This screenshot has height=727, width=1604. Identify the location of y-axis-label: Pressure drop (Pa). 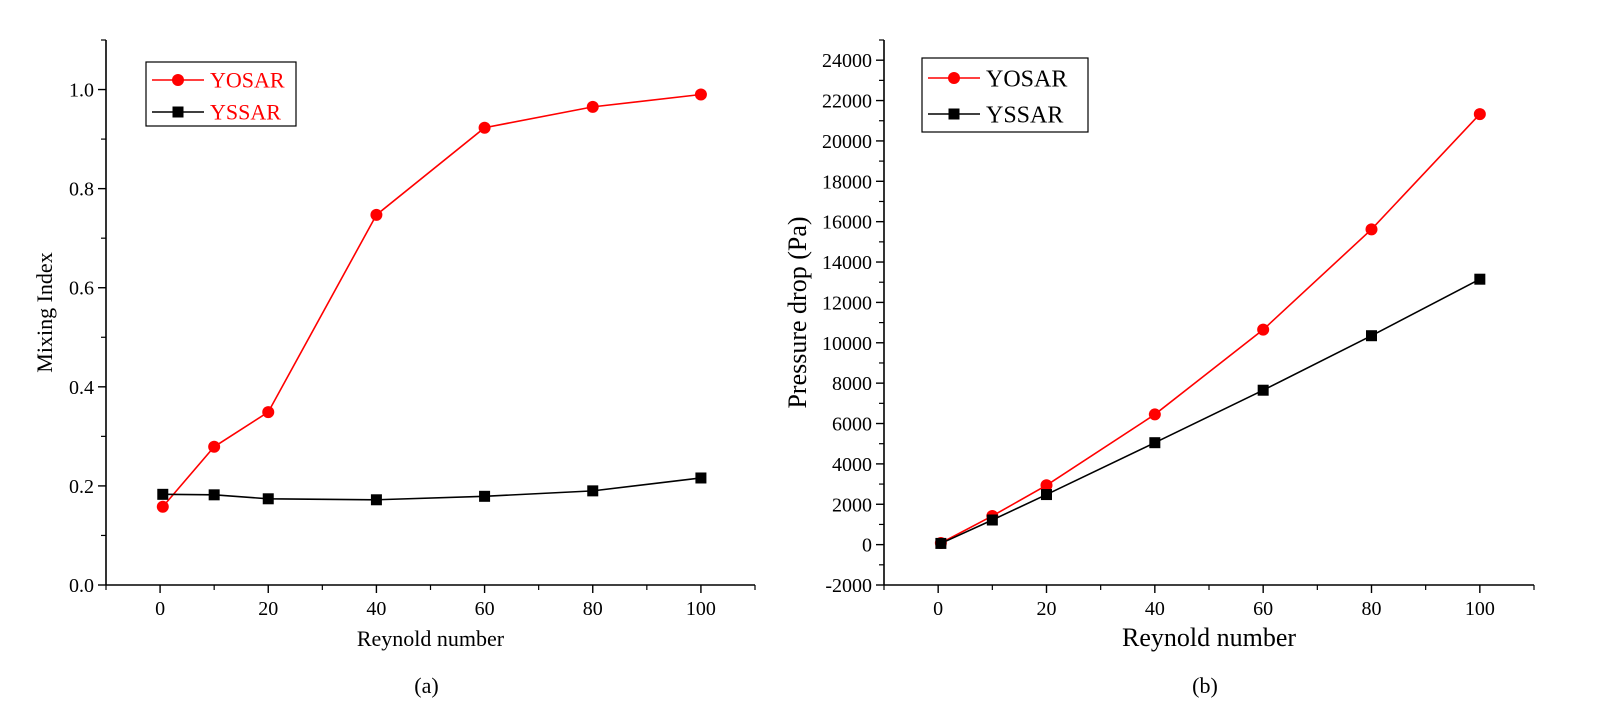
(797, 312).